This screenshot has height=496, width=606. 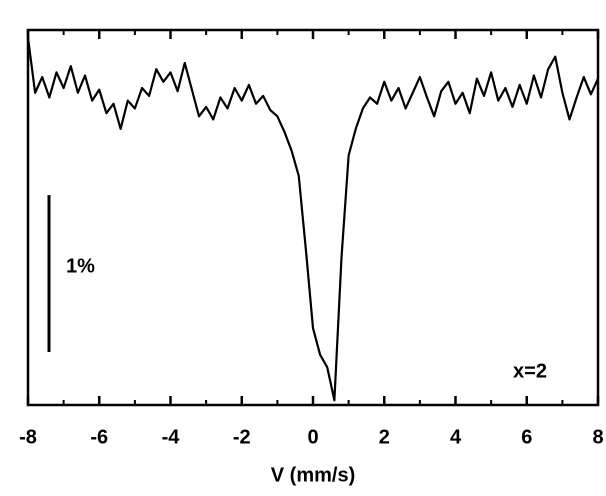 I want to click on x-tick-label: -4, so click(x=171, y=437).